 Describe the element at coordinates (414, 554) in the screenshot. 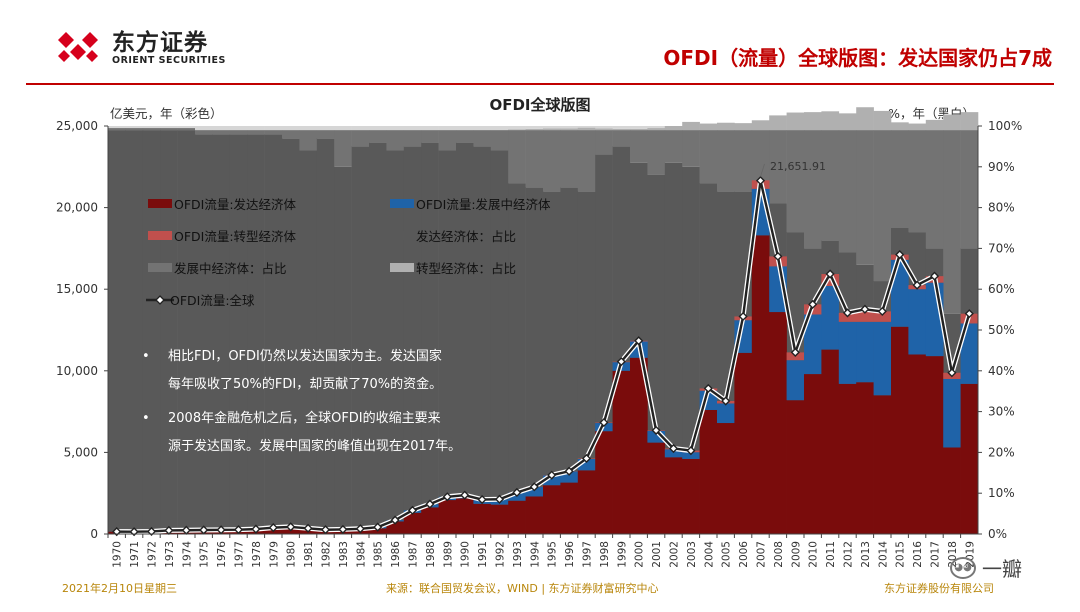

I see `x-tick-label: 1987` at that location.